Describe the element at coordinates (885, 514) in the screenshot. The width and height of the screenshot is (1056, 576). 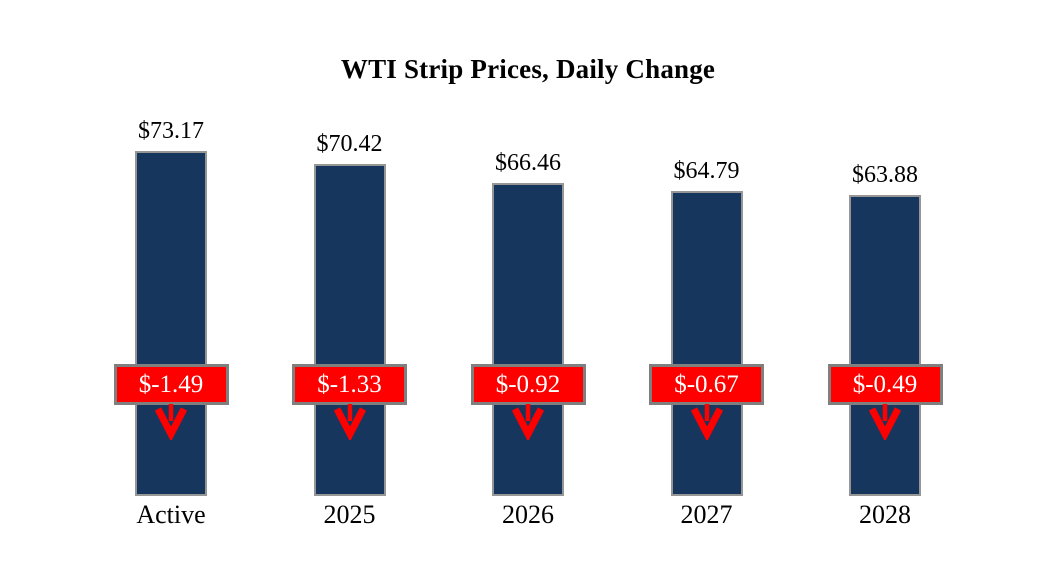
I see `category-label: 2028` at that location.